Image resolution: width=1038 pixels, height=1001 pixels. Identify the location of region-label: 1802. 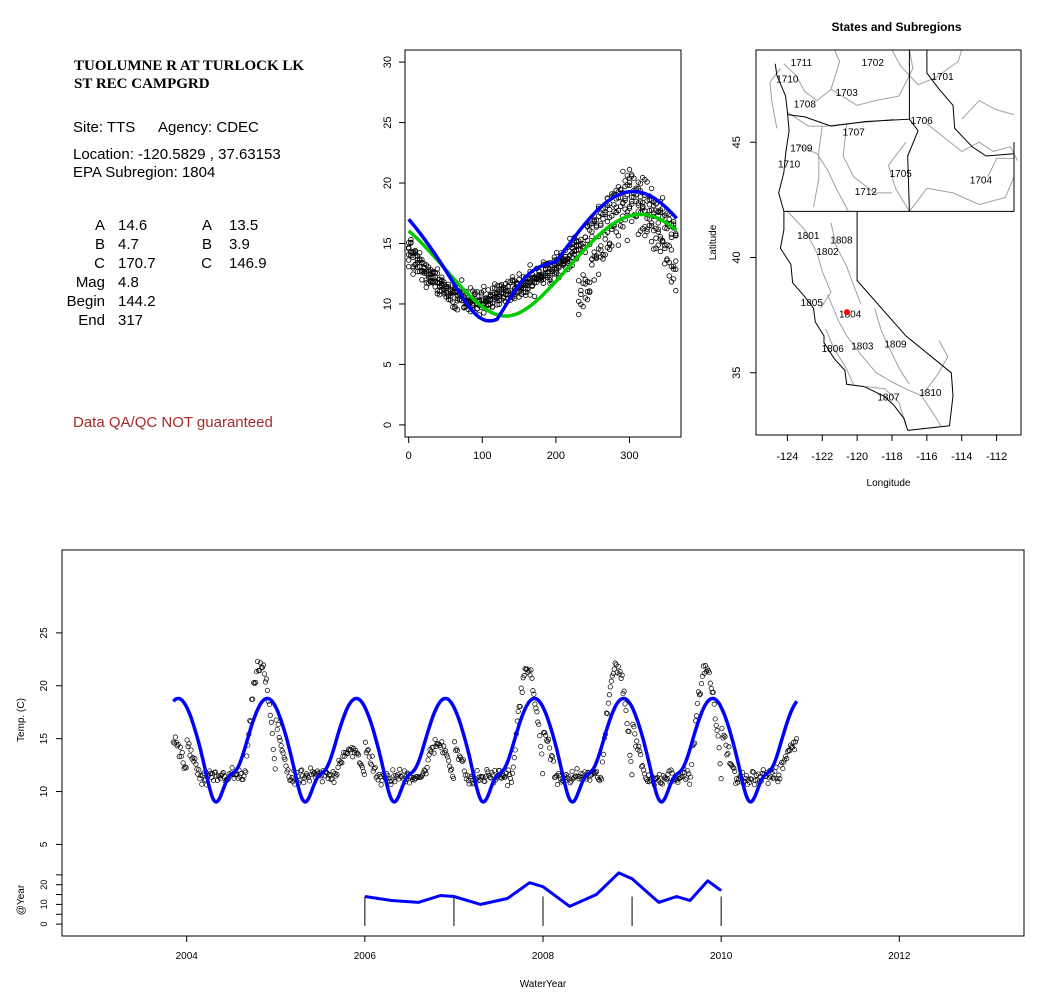
(827, 252).